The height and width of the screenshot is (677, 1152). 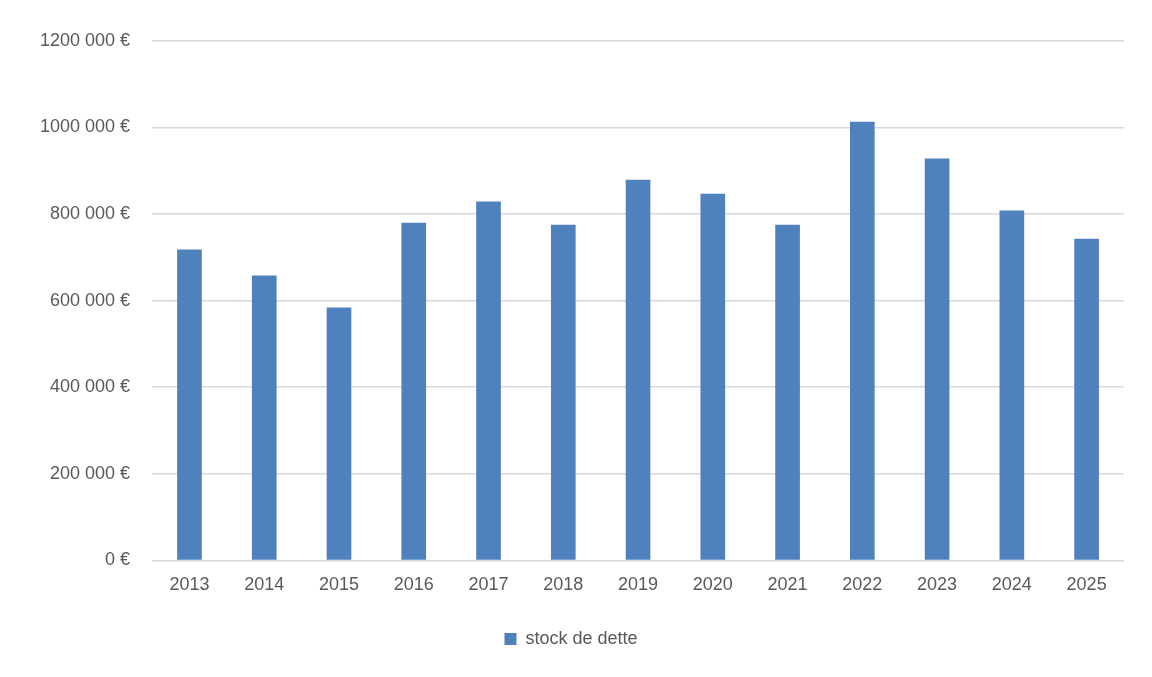 What do you see at coordinates (488, 584) in the screenshot?
I see `x-tick-label: 2017` at bounding box center [488, 584].